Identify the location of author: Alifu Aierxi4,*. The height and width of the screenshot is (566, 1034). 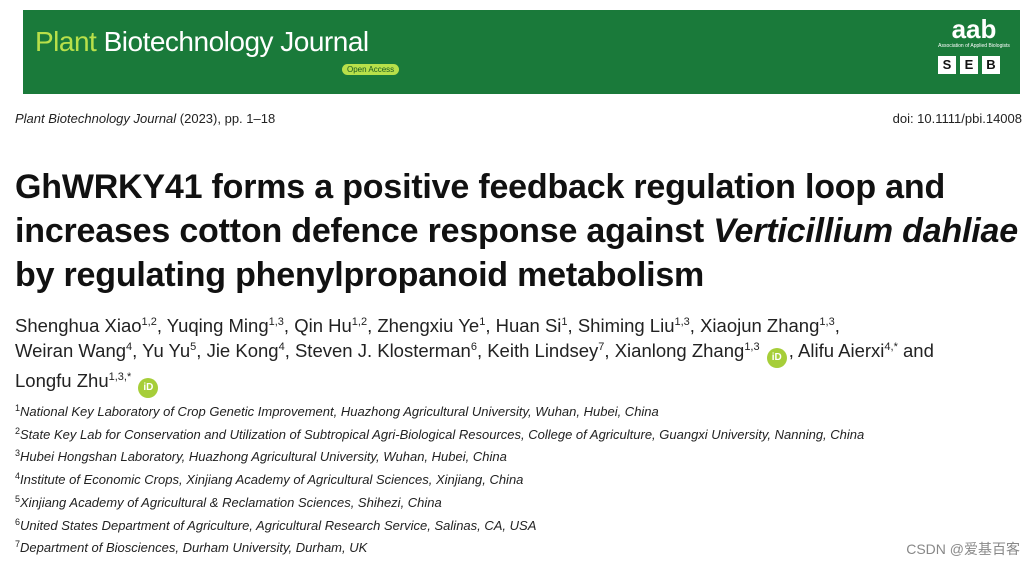
(848, 350).